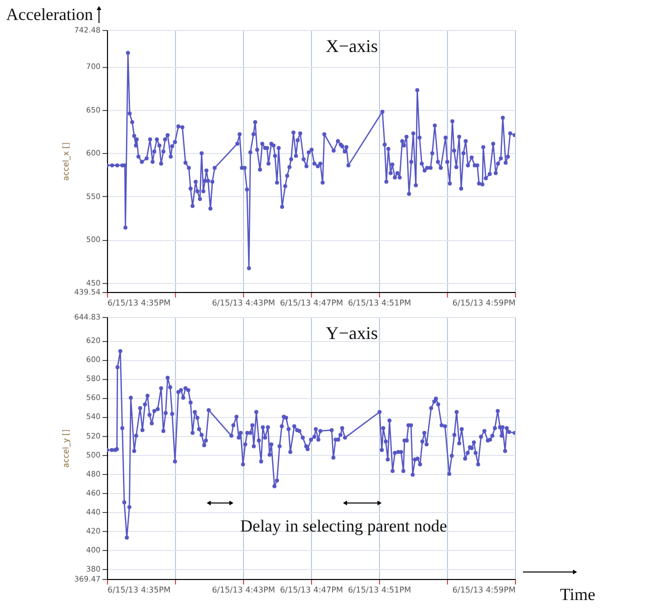 This screenshot has width=652, height=613. What do you see at coordinates (50, 14) in the screenshot?
I see `text: Acceleration` at bounding box center [50, 14].